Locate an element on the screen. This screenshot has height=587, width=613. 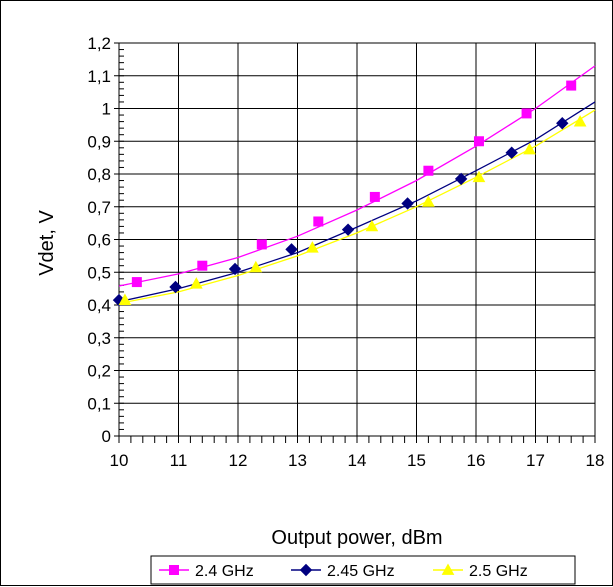
y-tick-labels: 0 0,1 0,2 0,3 0,4 0,5 0,6 0,7 0,8 0,9 1 1,1 1,2 is located at coordinates (99, 240).